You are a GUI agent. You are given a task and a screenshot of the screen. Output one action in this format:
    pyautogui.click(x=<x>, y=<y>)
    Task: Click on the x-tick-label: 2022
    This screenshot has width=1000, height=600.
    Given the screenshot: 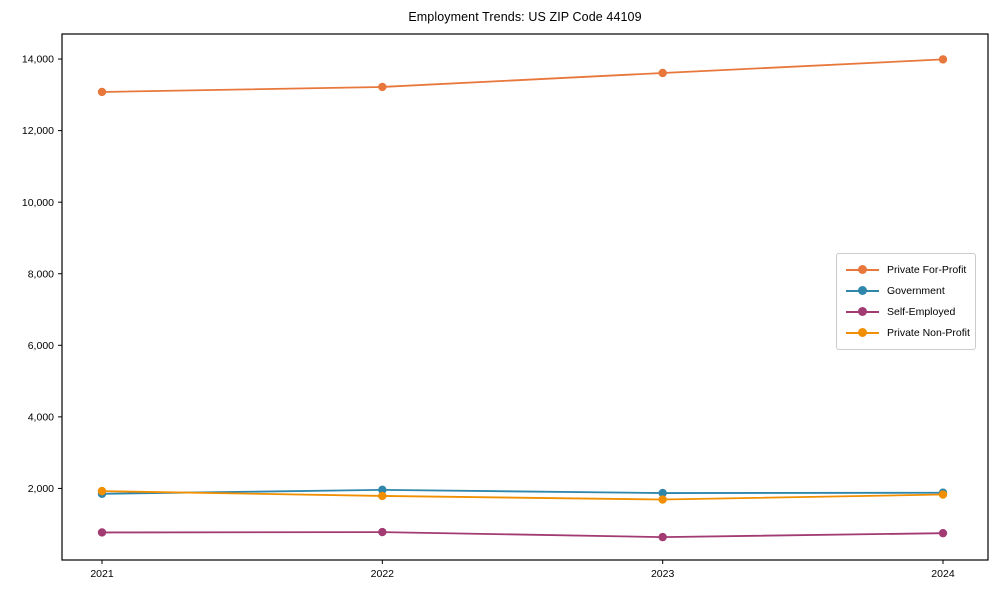 What is the action you would take?
    pyautogui.click(x=383, y=574)
    